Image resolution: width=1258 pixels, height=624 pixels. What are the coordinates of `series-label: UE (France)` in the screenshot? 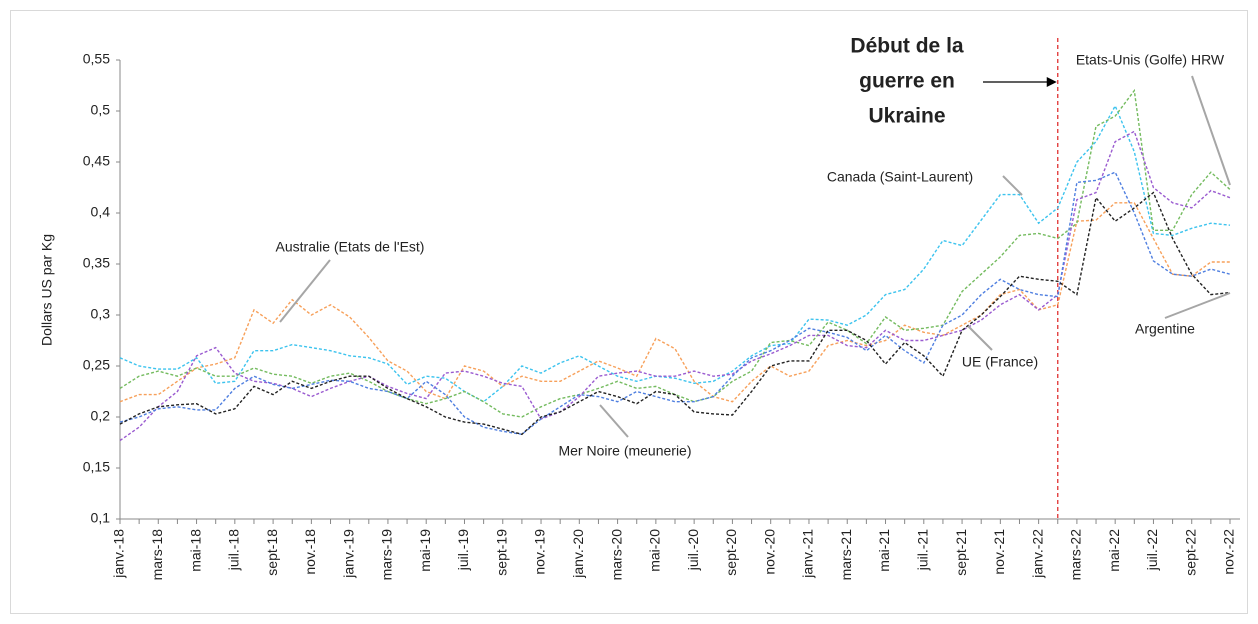 It's located at (1000, 362).